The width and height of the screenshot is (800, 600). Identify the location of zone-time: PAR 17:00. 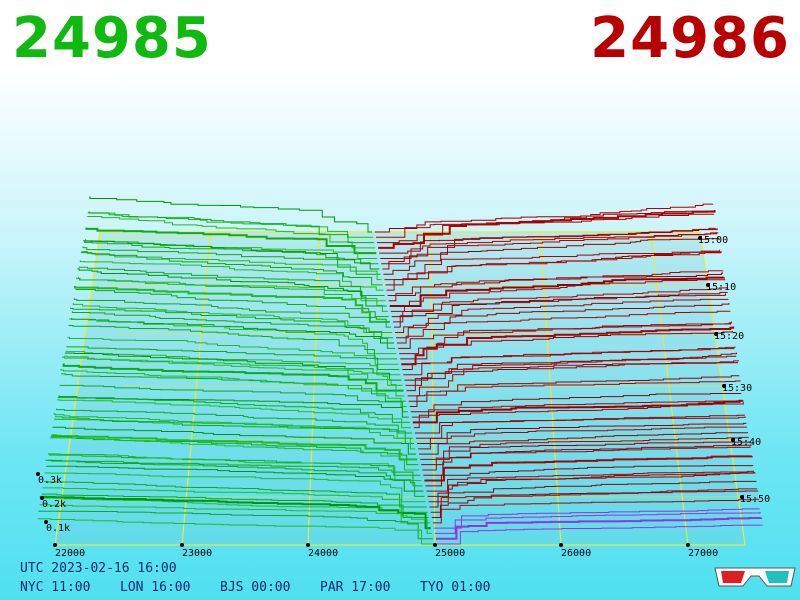
(355, 587).